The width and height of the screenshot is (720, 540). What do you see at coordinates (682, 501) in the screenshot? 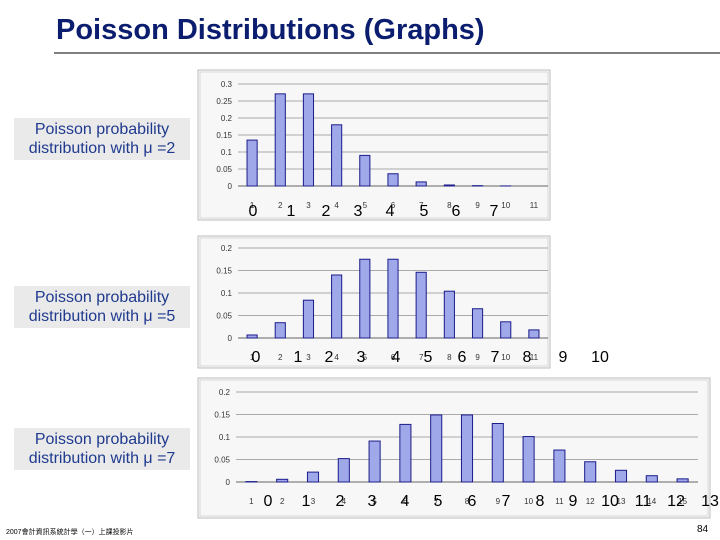
I see `x-tick-label: 15` at bounding box center [682, 501].